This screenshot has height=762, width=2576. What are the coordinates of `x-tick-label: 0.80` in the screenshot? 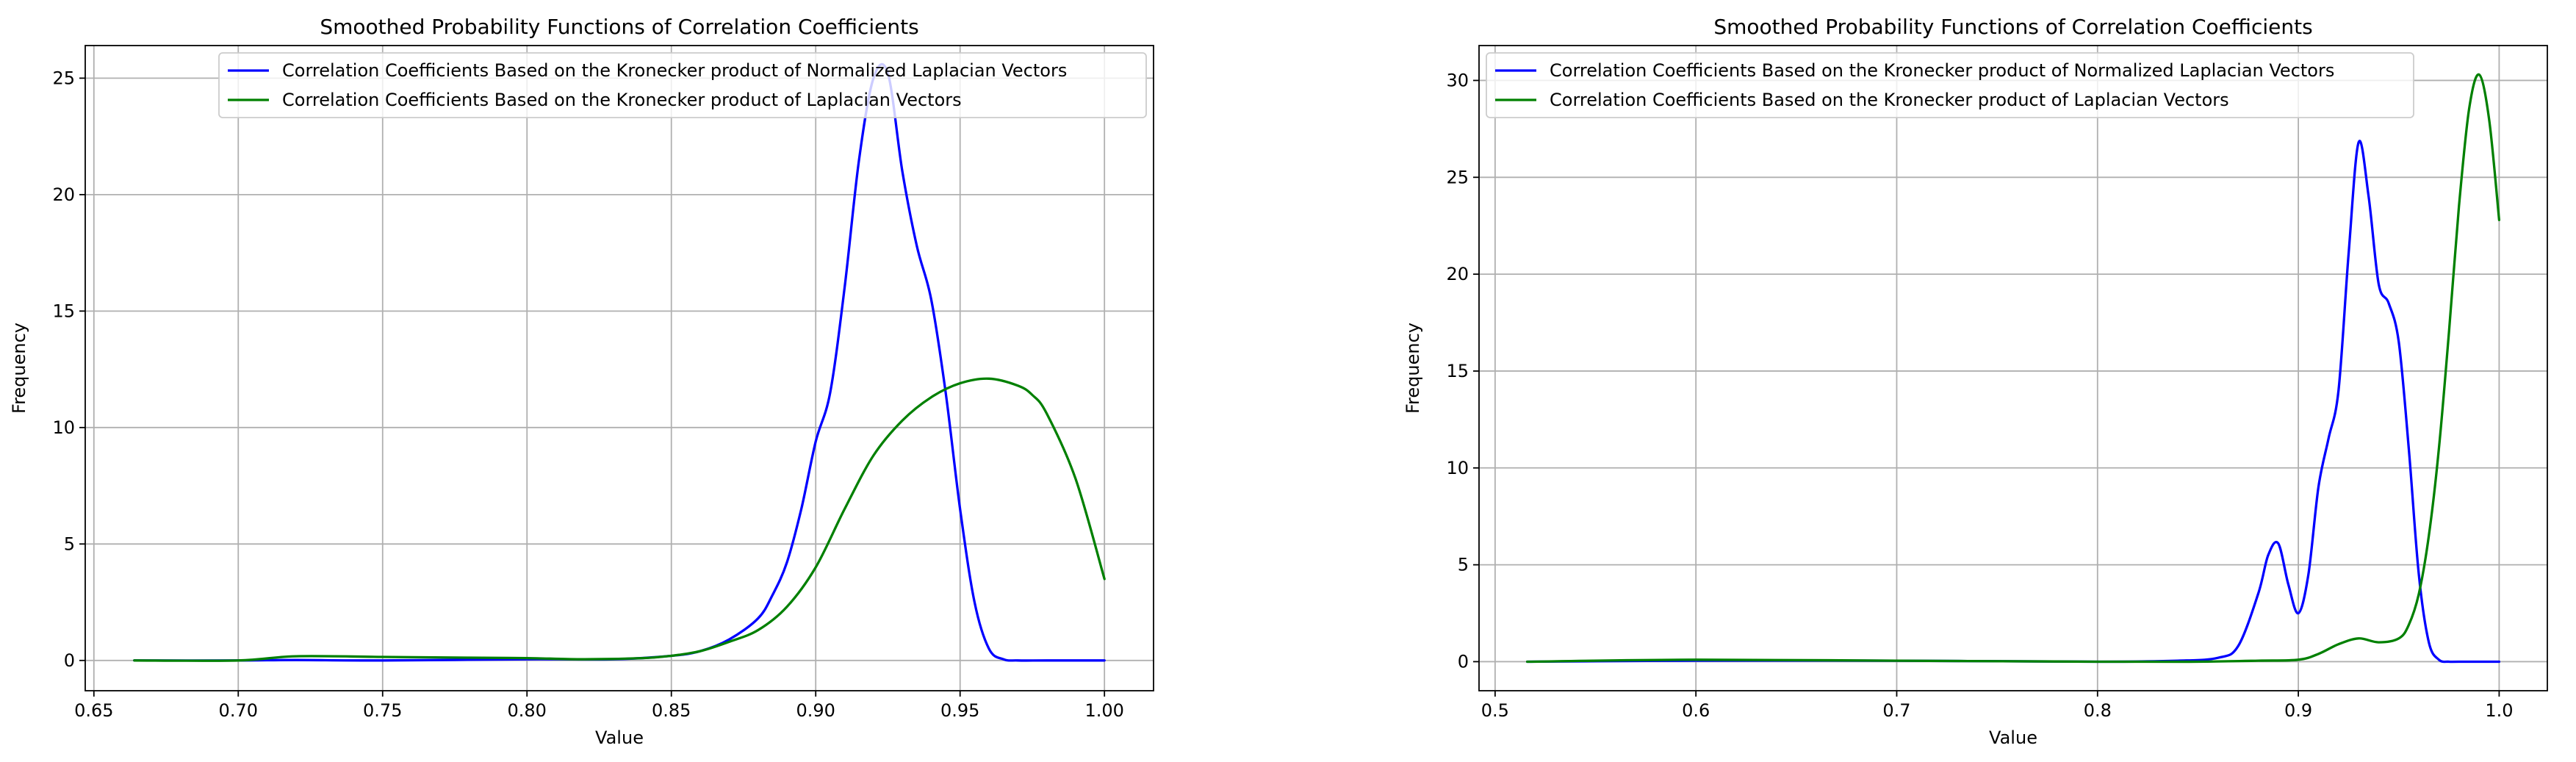 It's located at (527, 711).